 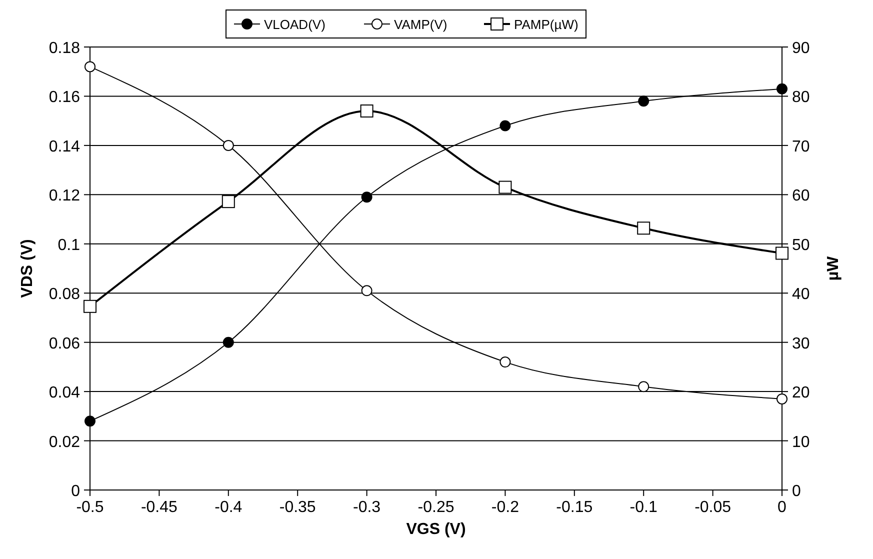 I want to click on y2-tick-label: 0, so click(x=796, y=491).